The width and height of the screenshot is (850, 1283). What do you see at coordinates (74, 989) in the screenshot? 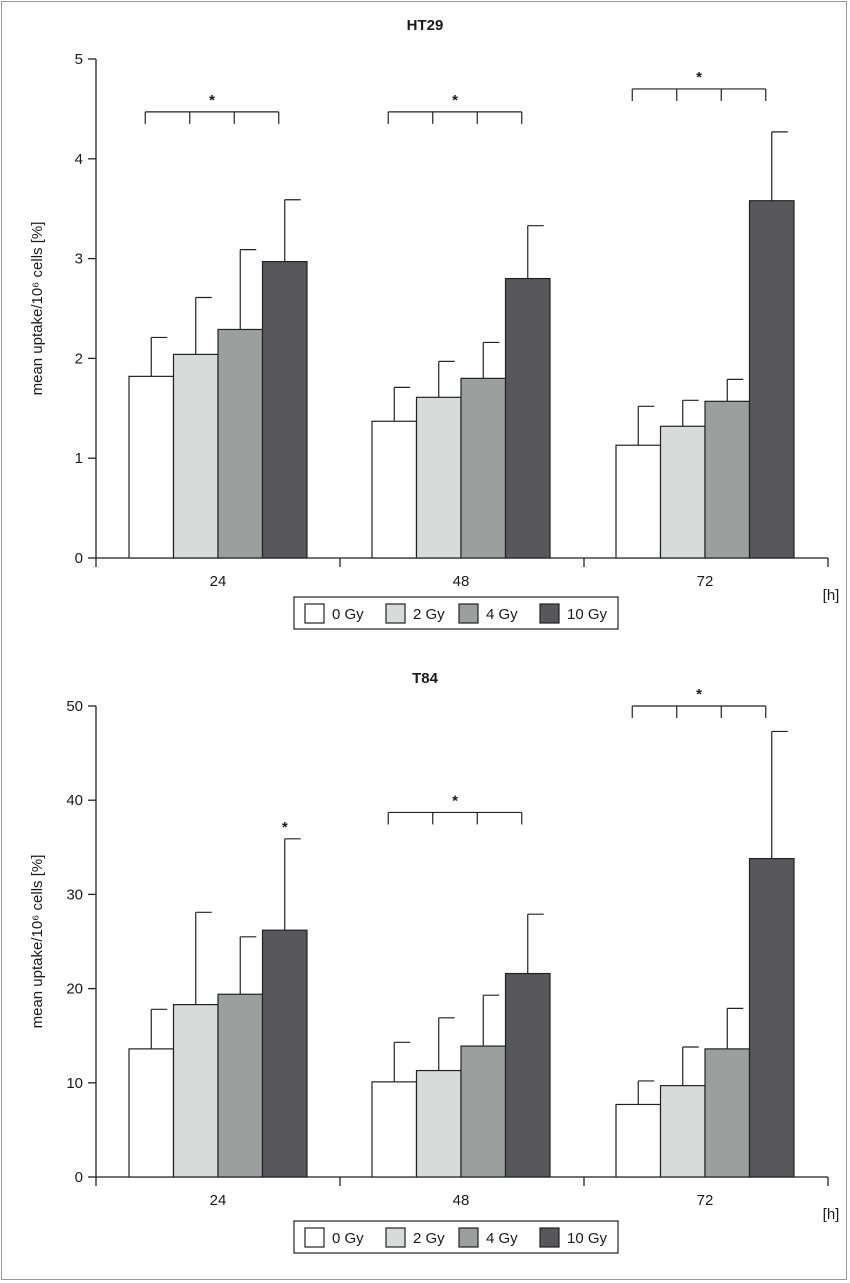
I see `y-tick-label: 20` at bounding box center [74, 989].